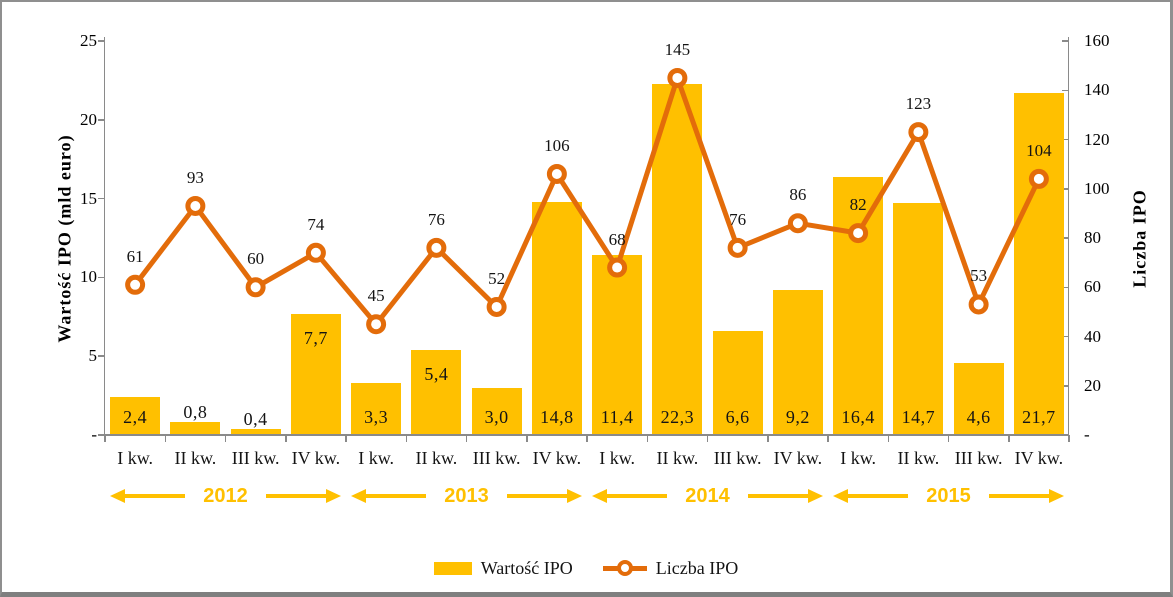  What do you see at coordinates (135, 256) in the screenshot?
I see `line-data-label: 61` at bounding box center [135, 256].